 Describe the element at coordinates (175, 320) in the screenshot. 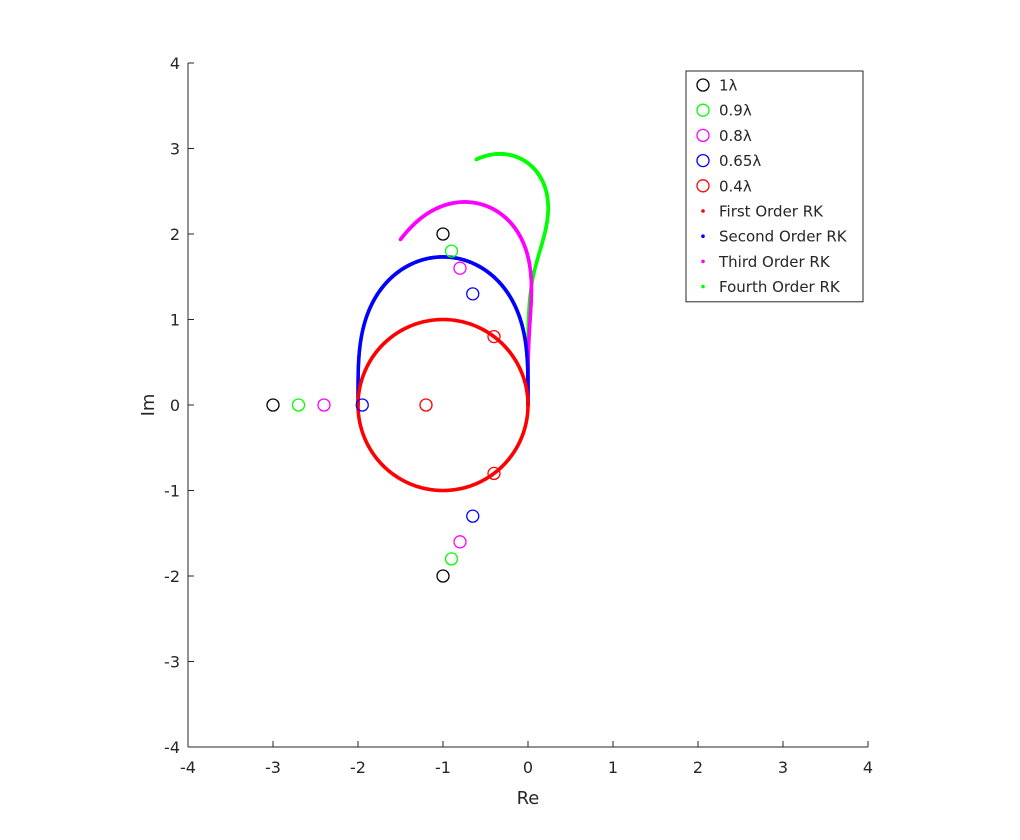

I see `y-tick-label: 1` at that location.